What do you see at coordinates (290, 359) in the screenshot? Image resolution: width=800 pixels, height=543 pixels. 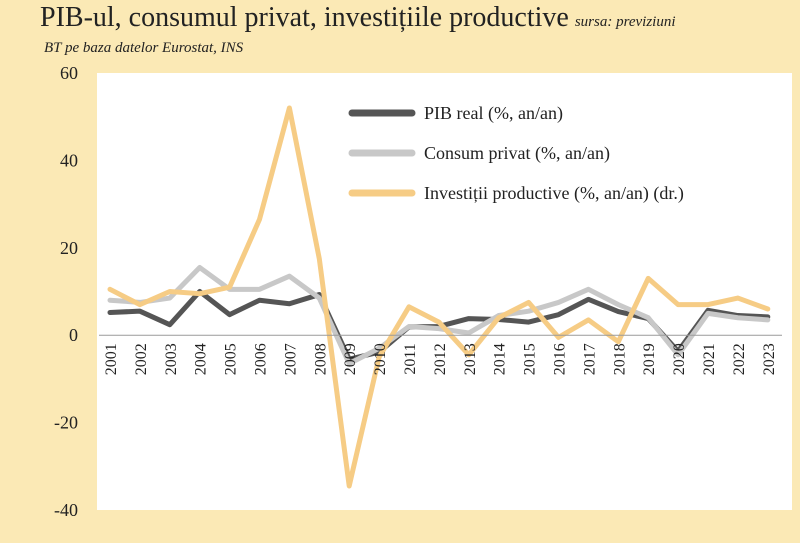 I see `x-tick-label: 2007` at bounding box center [290, 359].